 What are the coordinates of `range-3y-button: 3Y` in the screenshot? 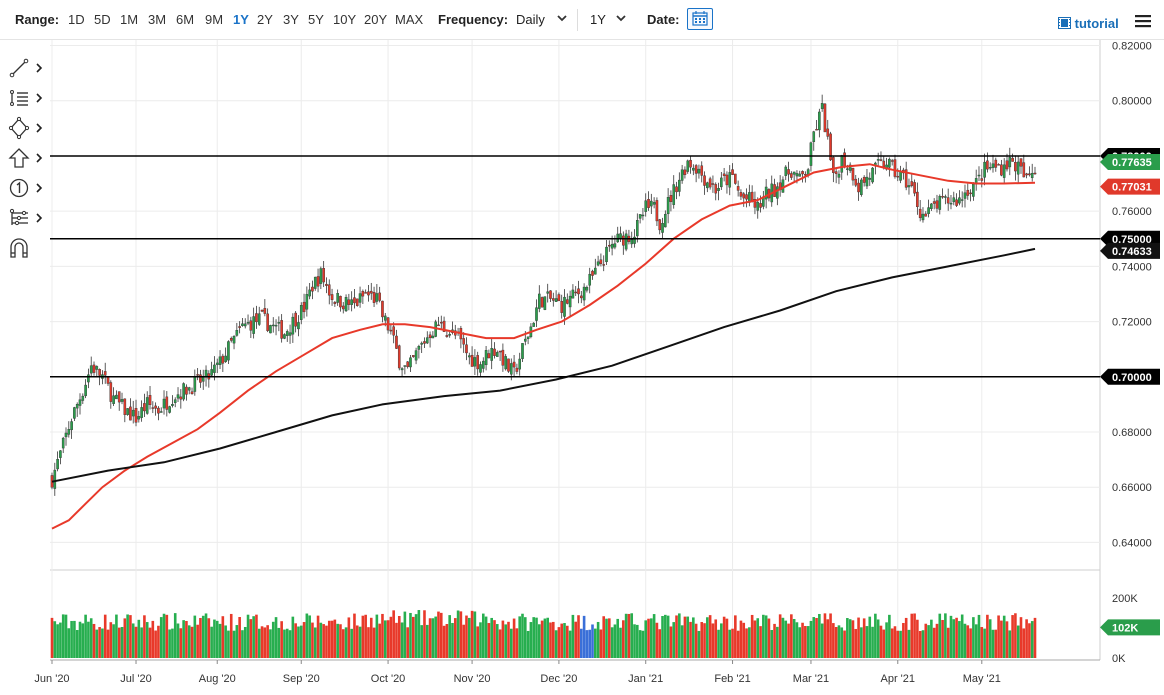 It's located at (291, 19).